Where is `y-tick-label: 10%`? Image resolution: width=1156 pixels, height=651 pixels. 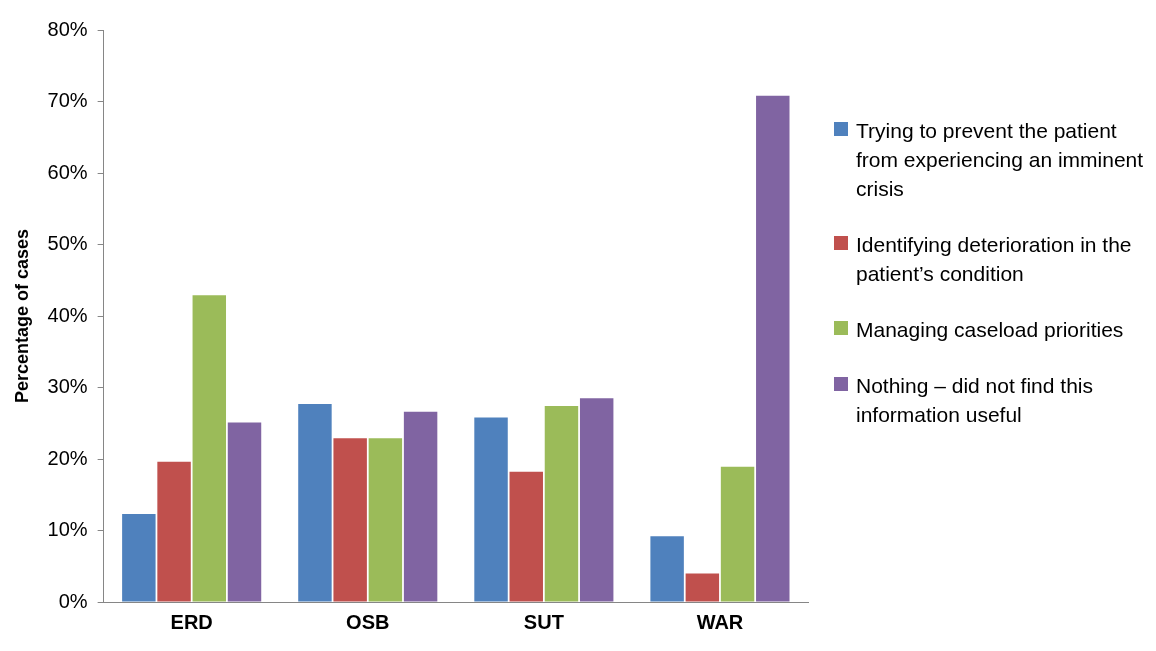 y-tick-label: 10% is located at coordinates (67, 529).